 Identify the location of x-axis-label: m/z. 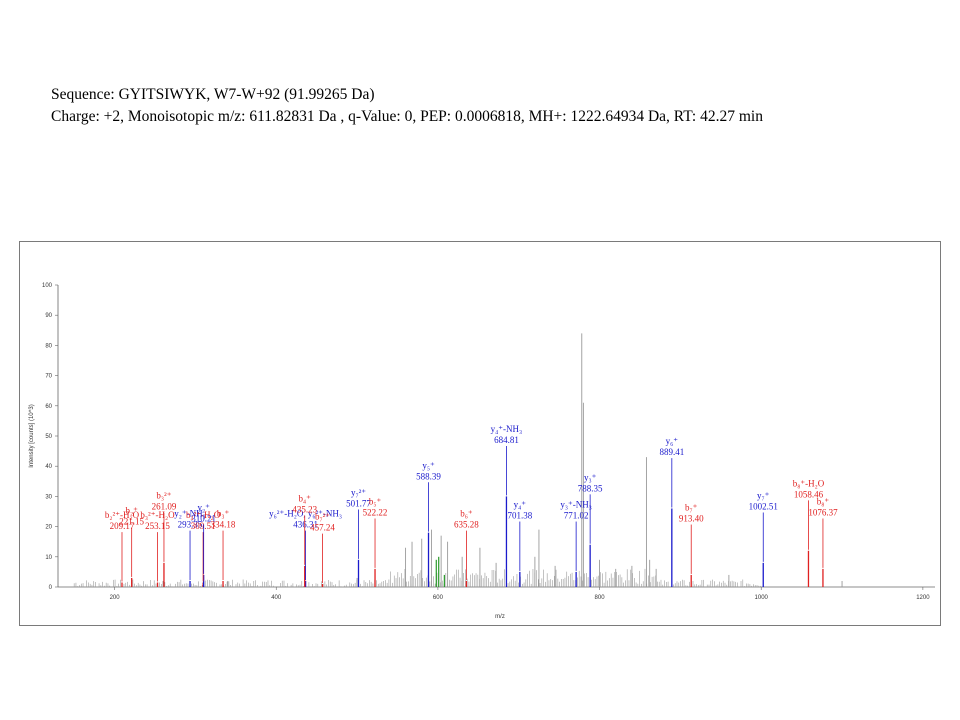
(500, 617).